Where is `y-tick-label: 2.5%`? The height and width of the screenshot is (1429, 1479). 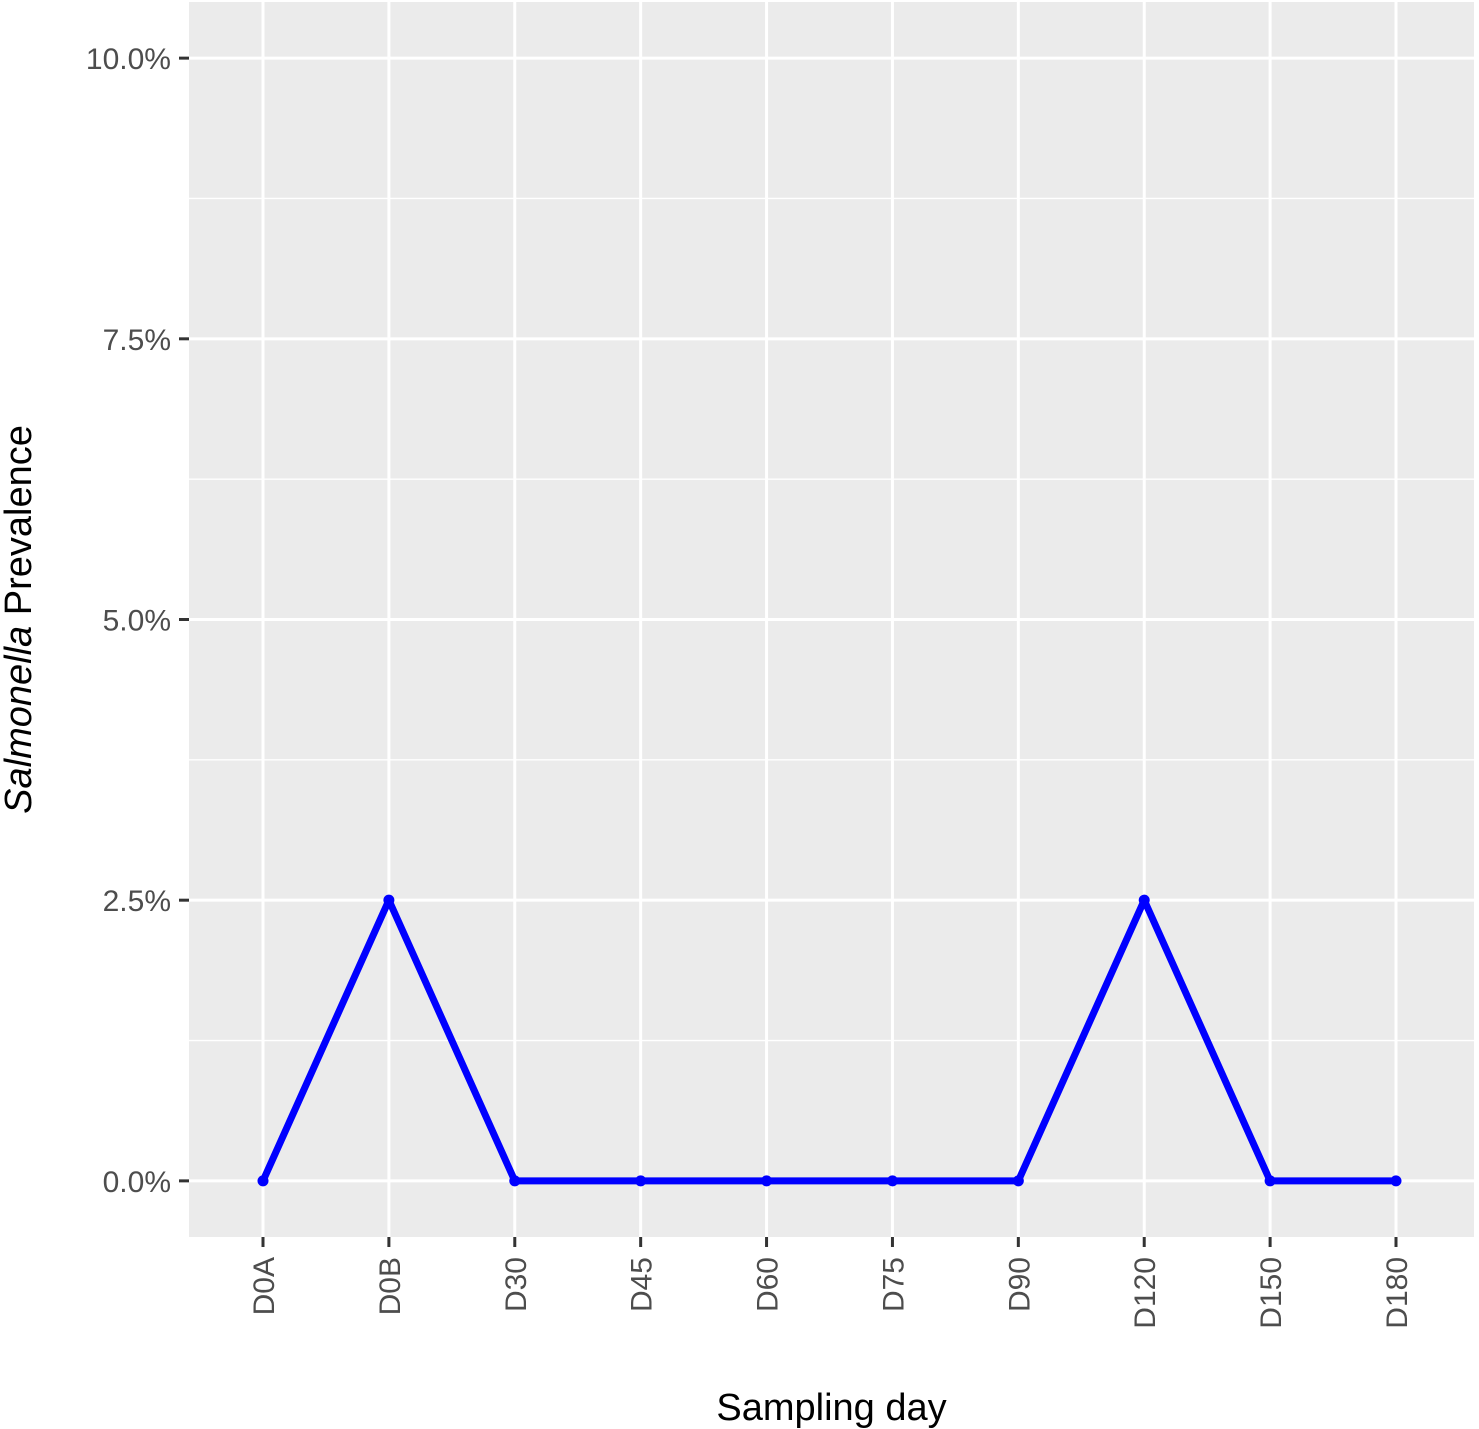 y-tick-label: 2.5% is located at coordinates (137, 901).